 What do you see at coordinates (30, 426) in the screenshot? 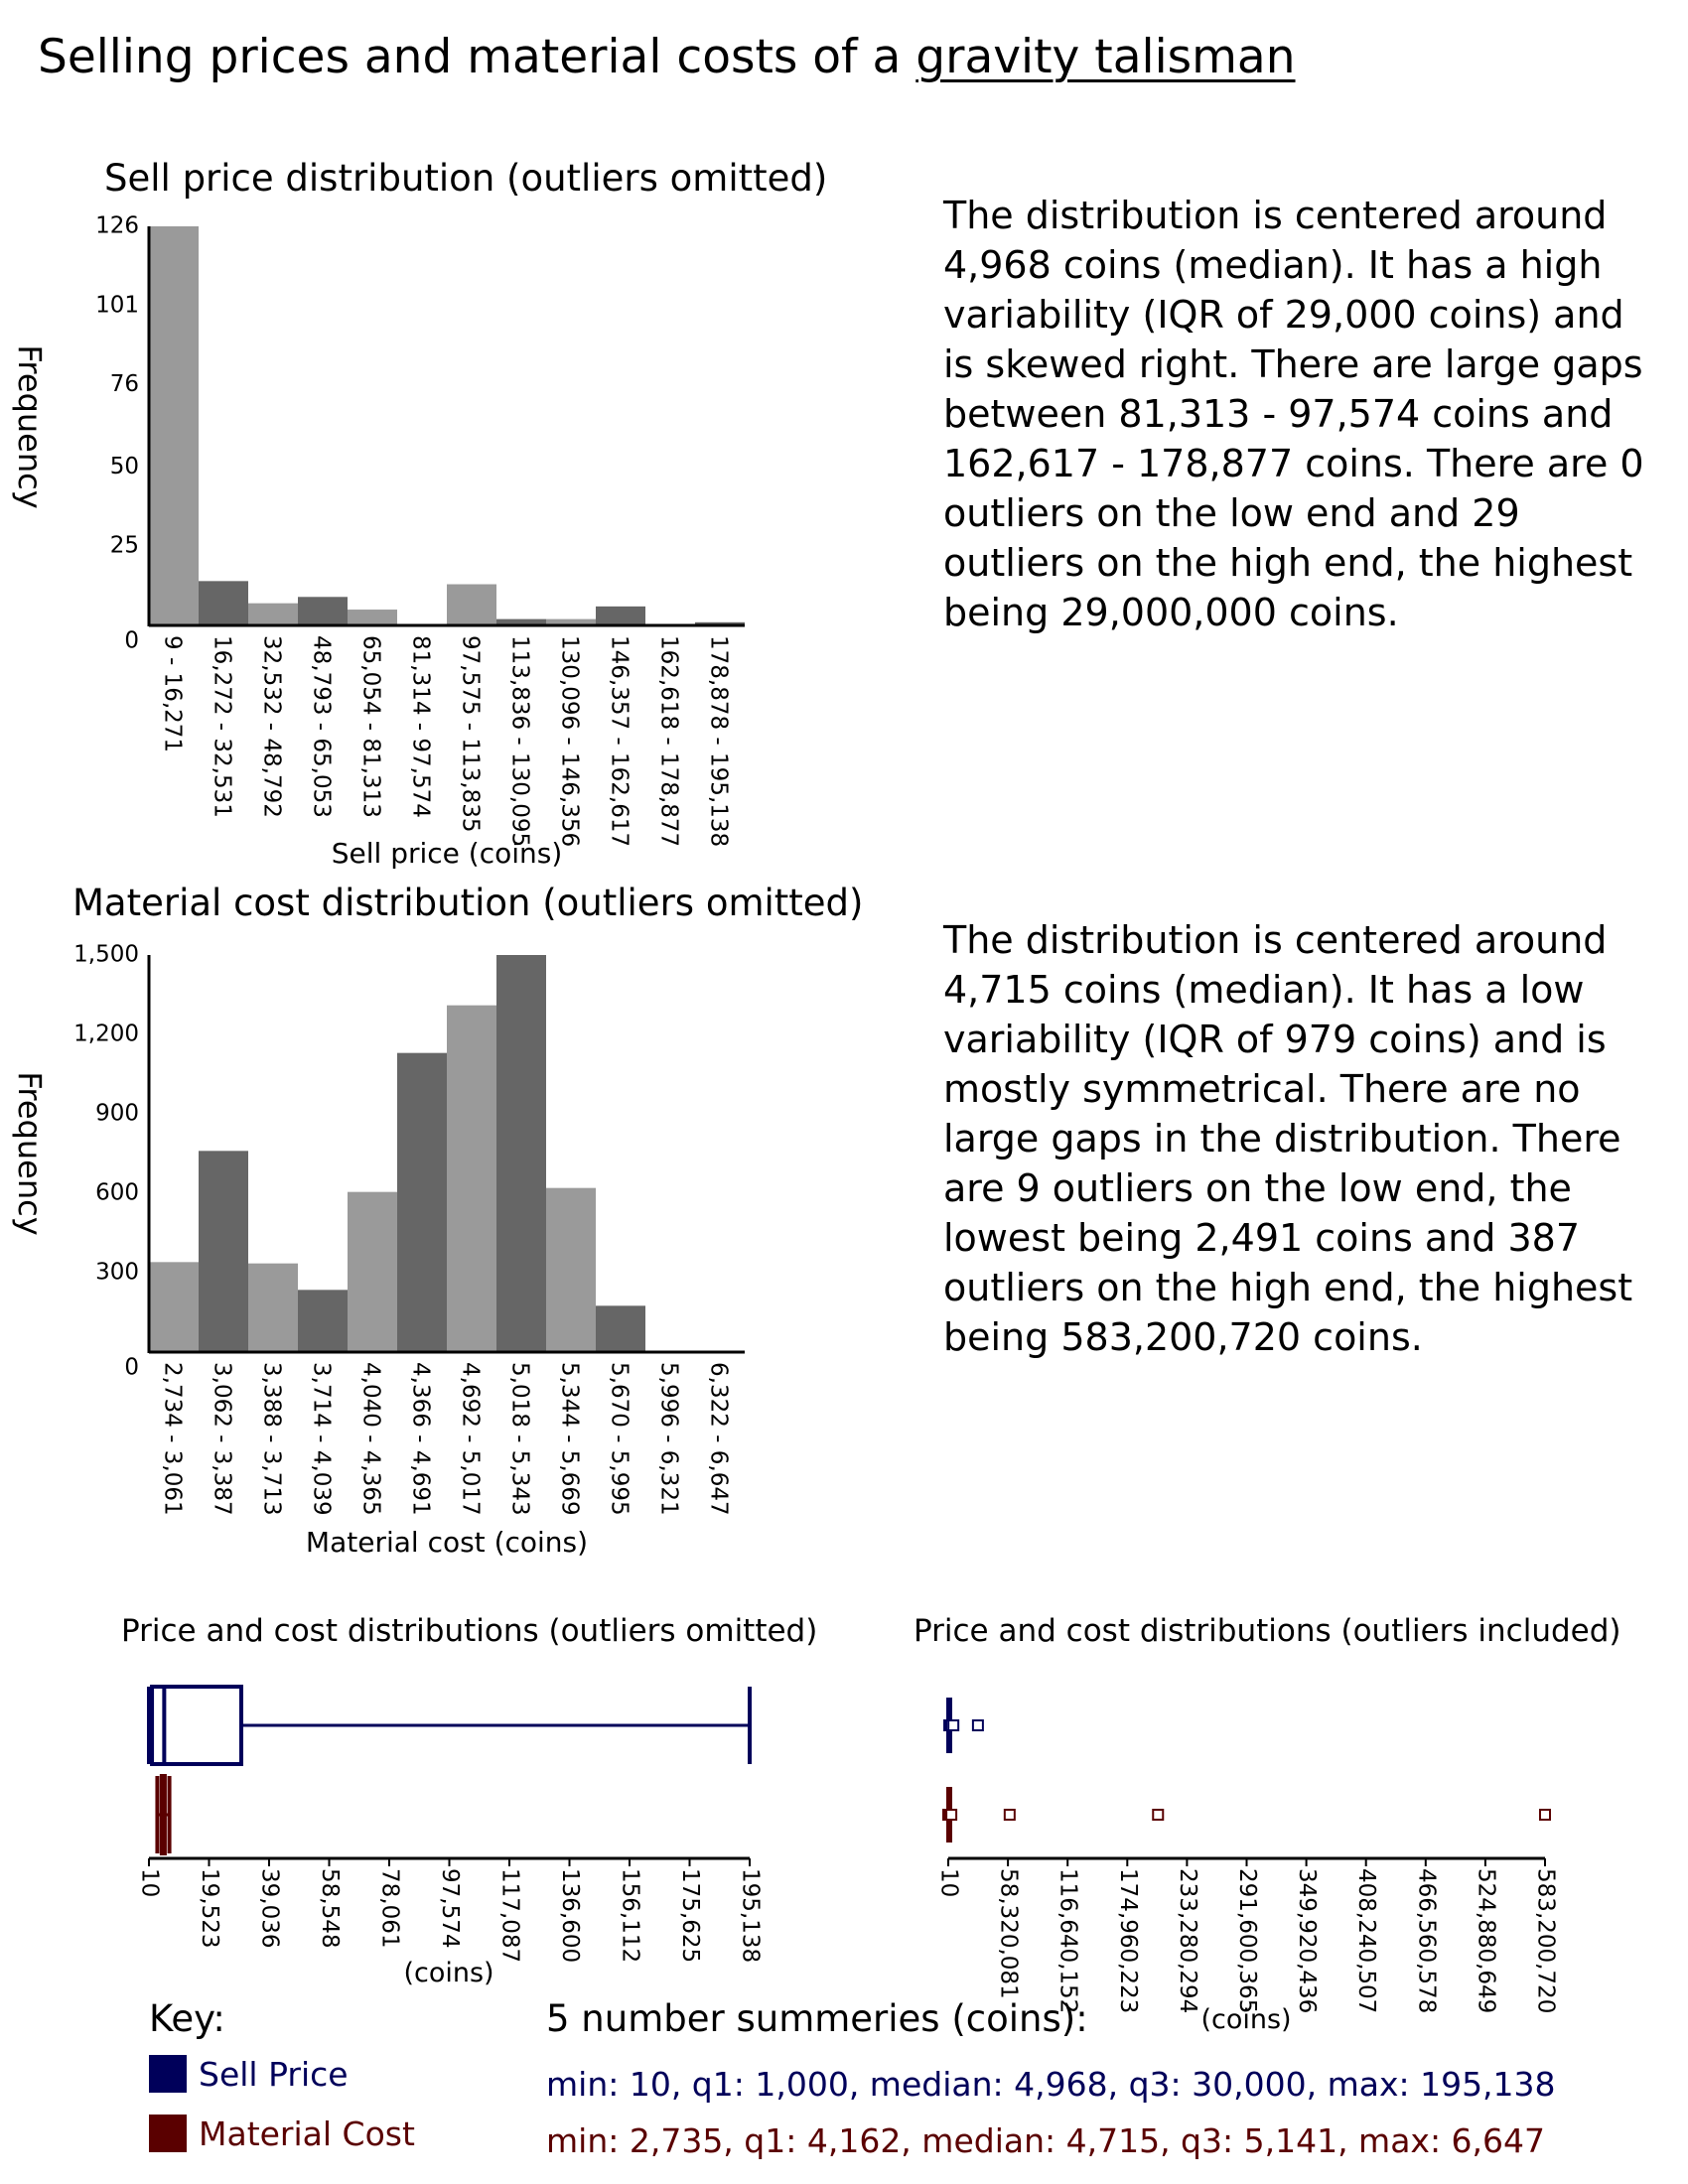
I see `y-axis-label: Frequency` at bounding box center [30, 426].